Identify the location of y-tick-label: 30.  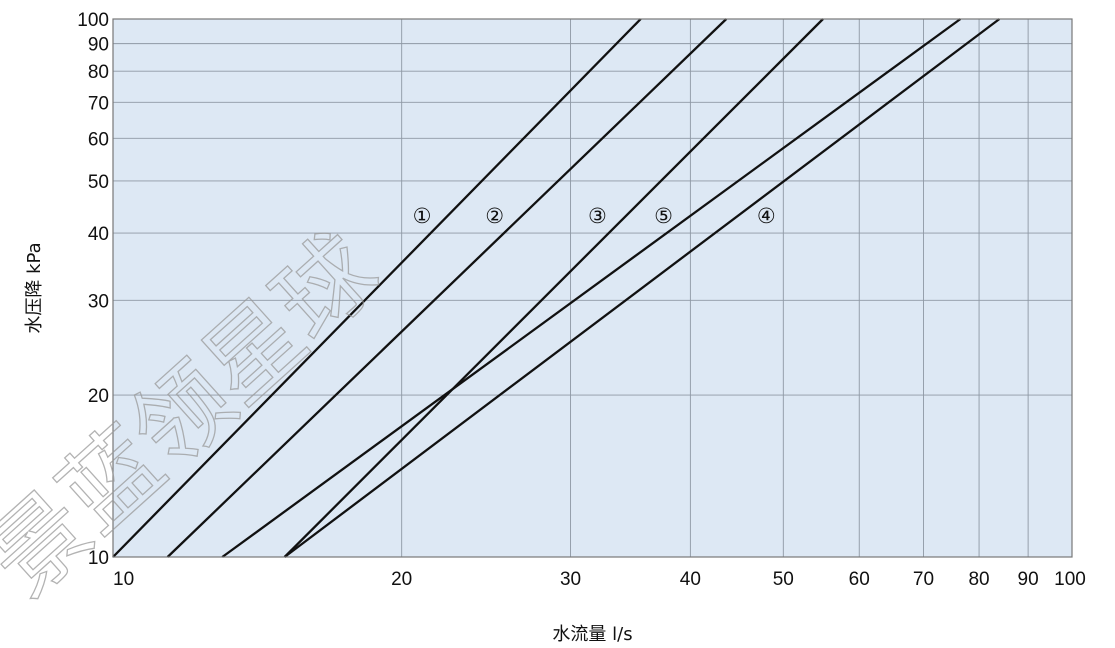
(98, 301).